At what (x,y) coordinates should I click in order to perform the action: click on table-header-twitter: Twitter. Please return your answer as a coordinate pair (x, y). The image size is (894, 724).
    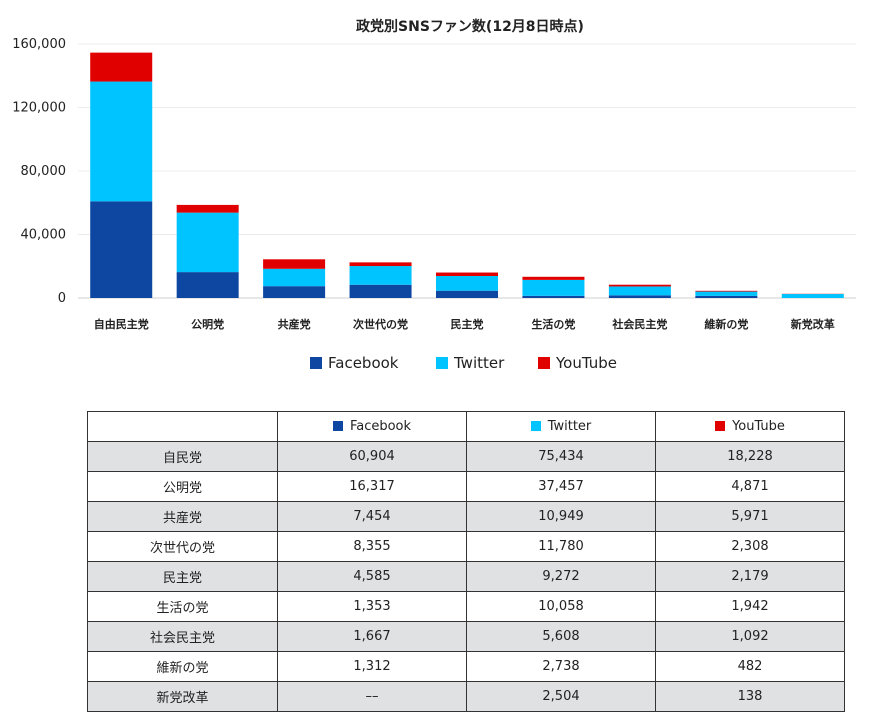
    Looking at the image, I should click on (561, 426).